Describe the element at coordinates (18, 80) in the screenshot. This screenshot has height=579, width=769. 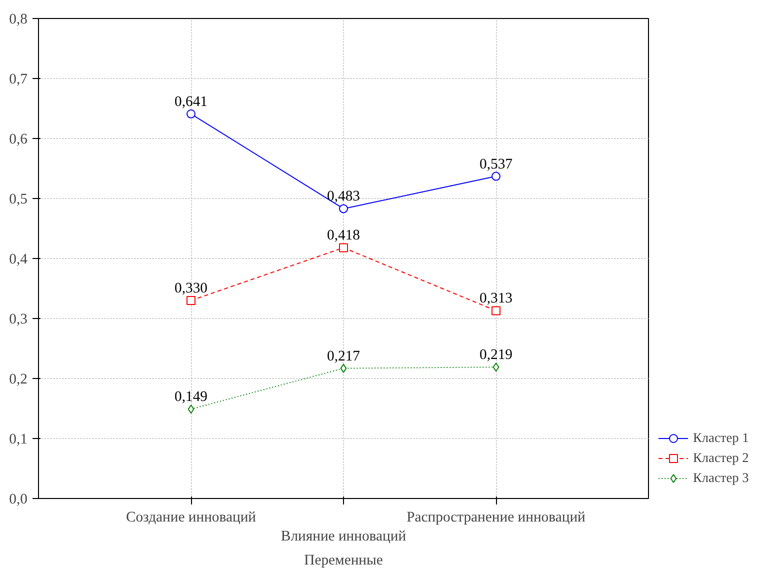
I see `y-tick-label: 0,7` at that location.